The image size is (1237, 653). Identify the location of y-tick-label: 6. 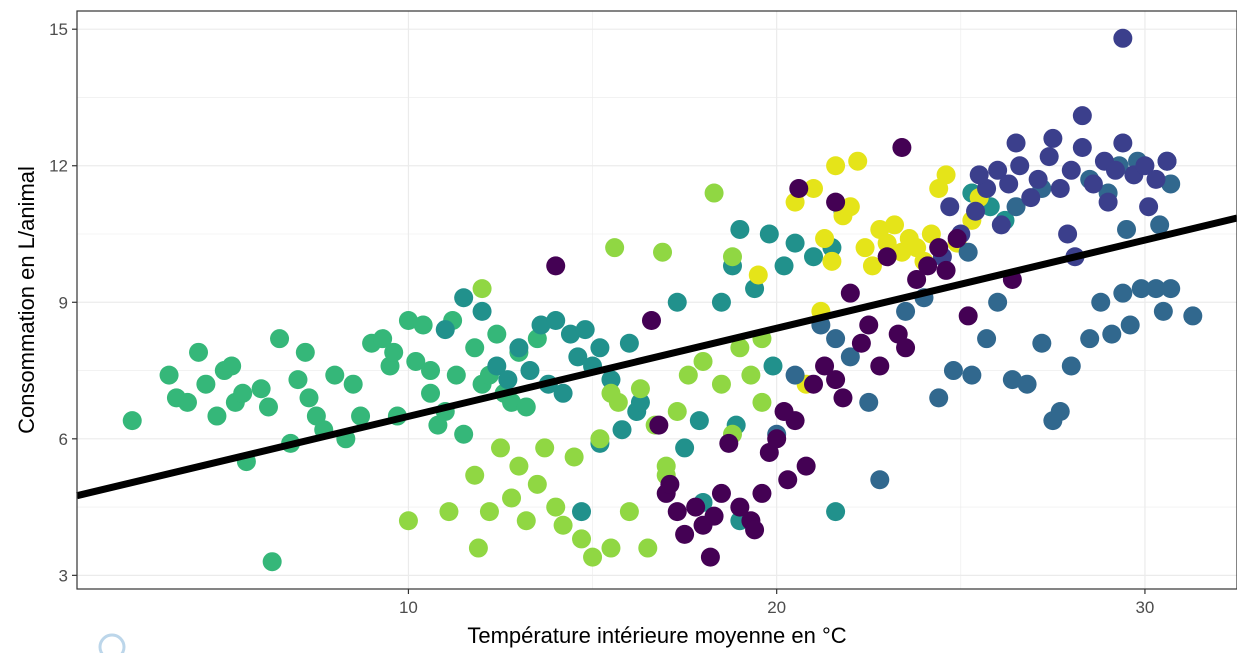
(63, 439).